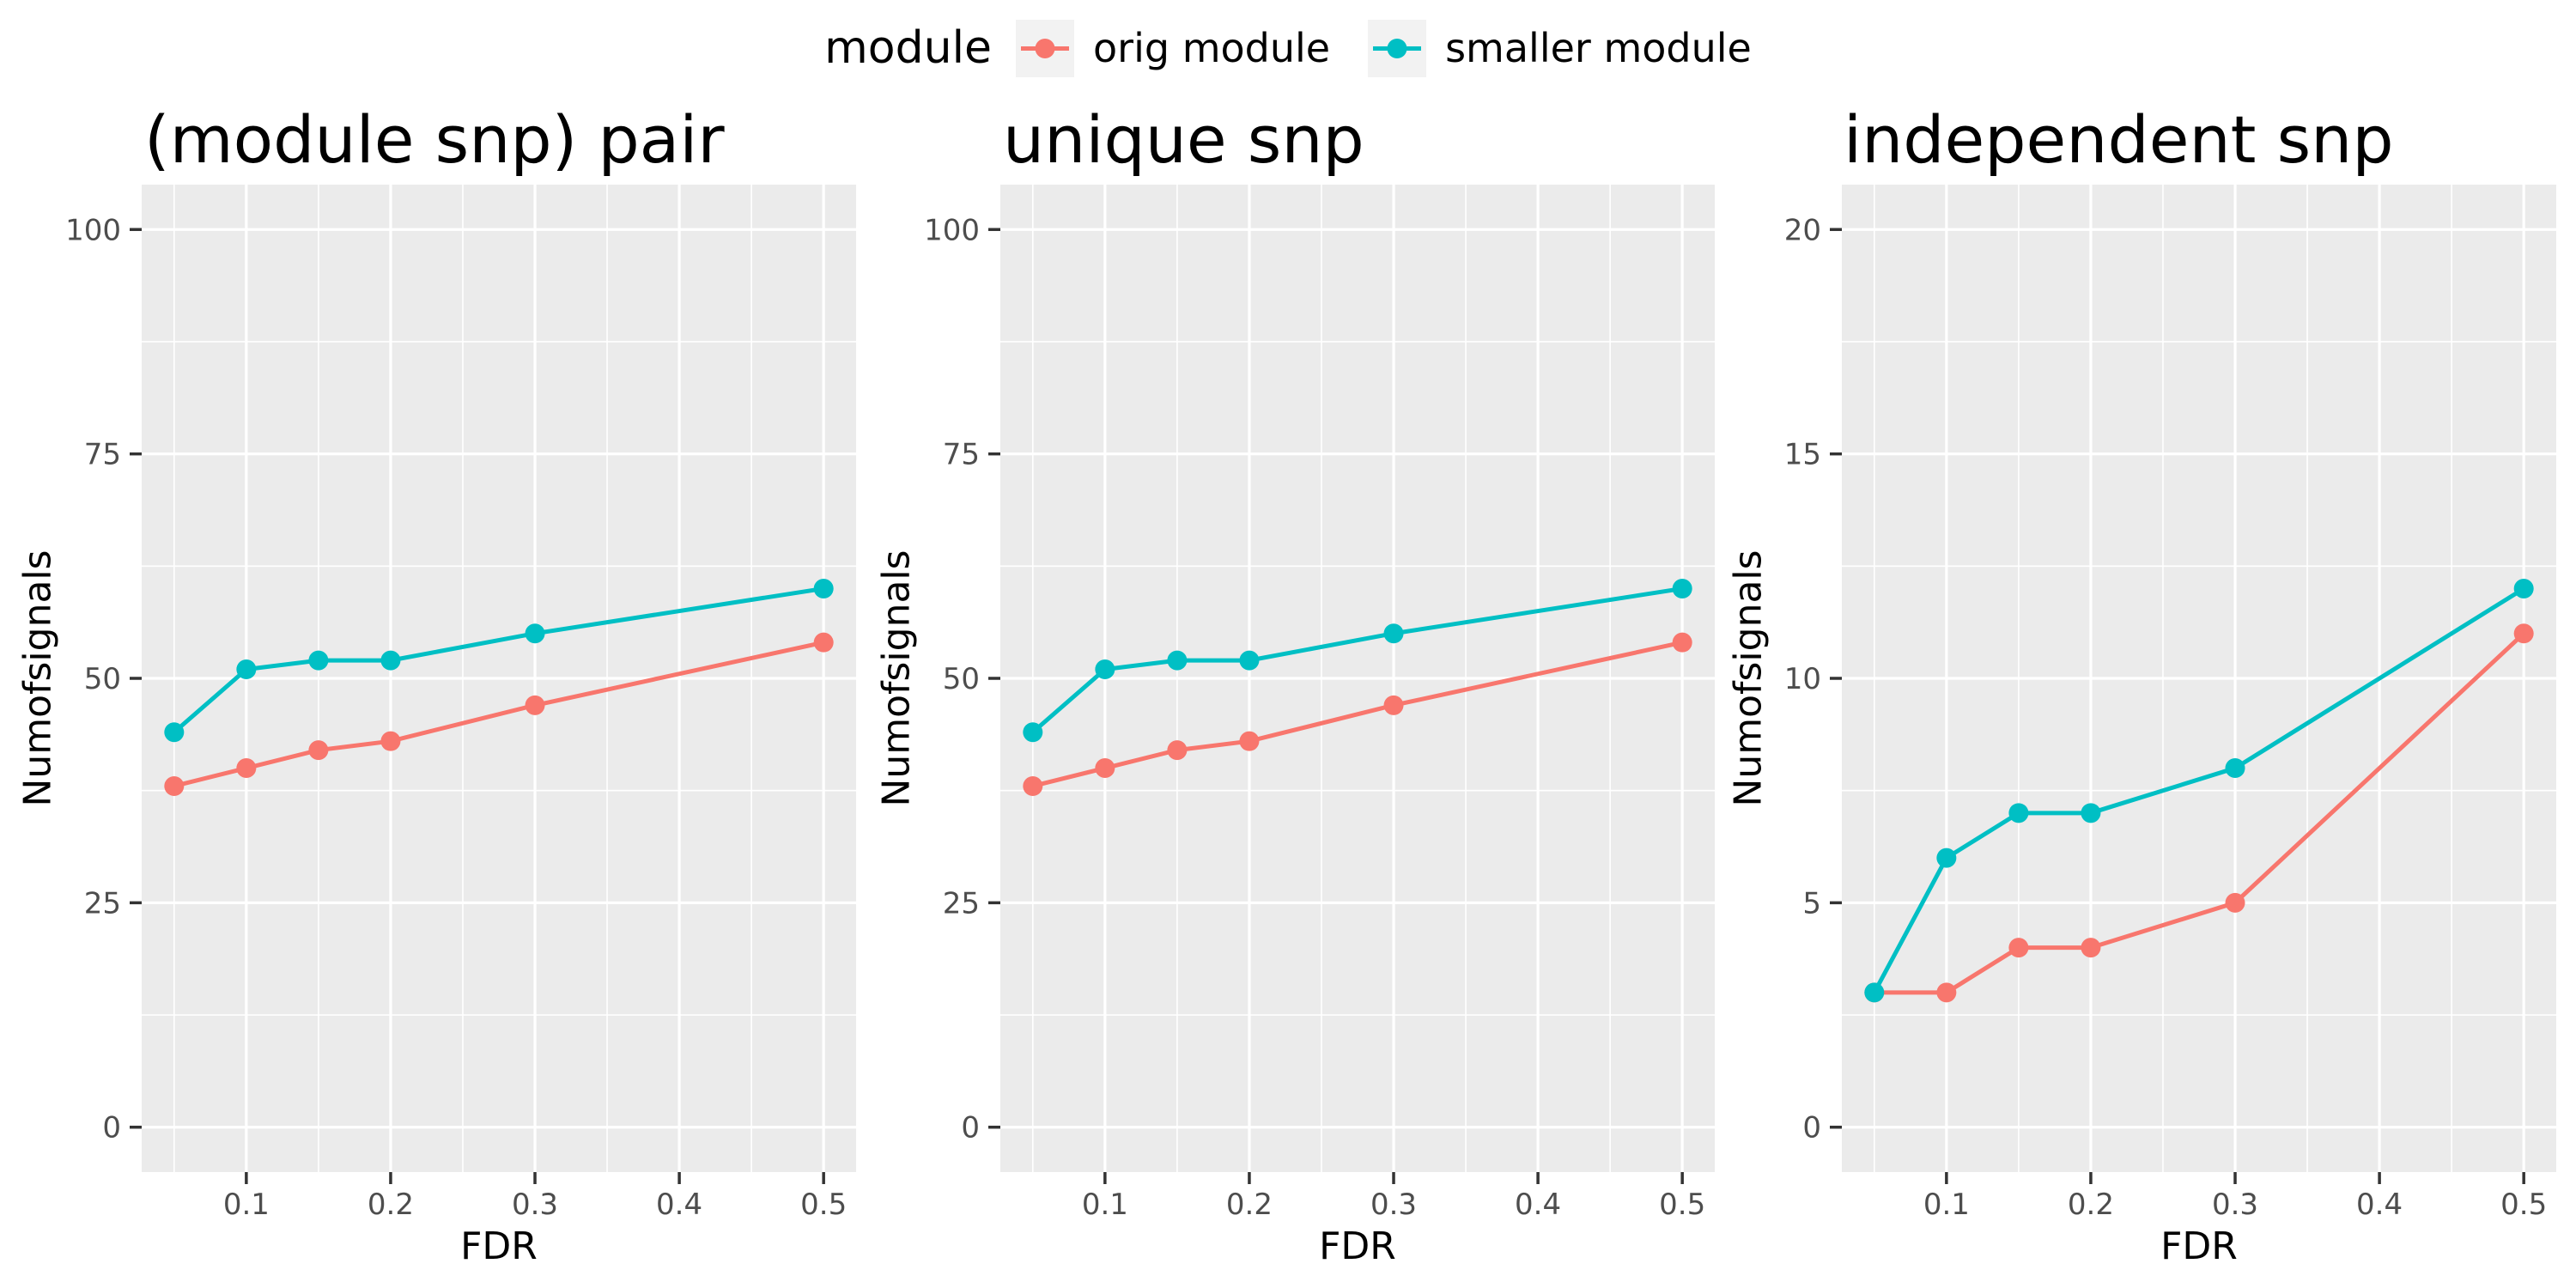 Image resolution: width=2576 pixels, height=1288 pixels. What do you see at coordinates (908, 48) in the screenshot?
I see `legend-title: module` at bounding box center [908, 48].